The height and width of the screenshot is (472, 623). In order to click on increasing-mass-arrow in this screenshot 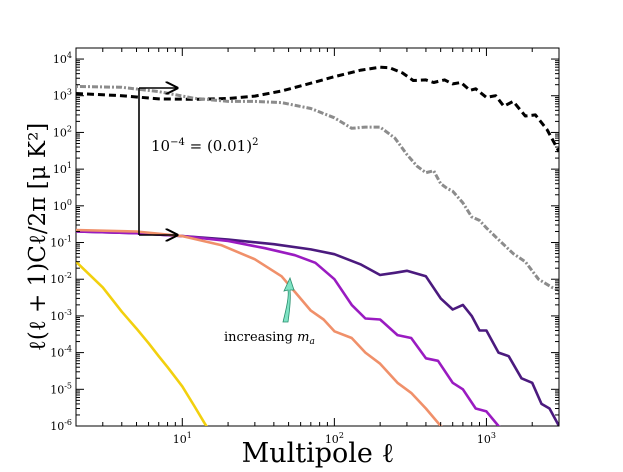, I will do `click(288, 299)`.